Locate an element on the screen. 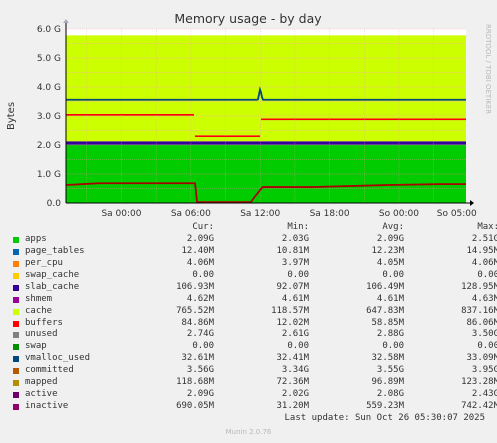 The height and width of the screenshot is (443, 497). legend-value-cur: 84.86M is located at coordinates (197, 322).